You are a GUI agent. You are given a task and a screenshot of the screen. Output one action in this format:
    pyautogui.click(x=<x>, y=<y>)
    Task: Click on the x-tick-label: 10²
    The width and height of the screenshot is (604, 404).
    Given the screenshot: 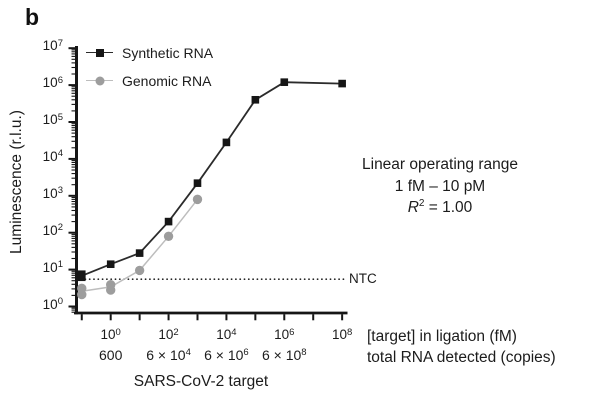 What is the action you would take?
    pyautogui.click(x=168, y=334)
    